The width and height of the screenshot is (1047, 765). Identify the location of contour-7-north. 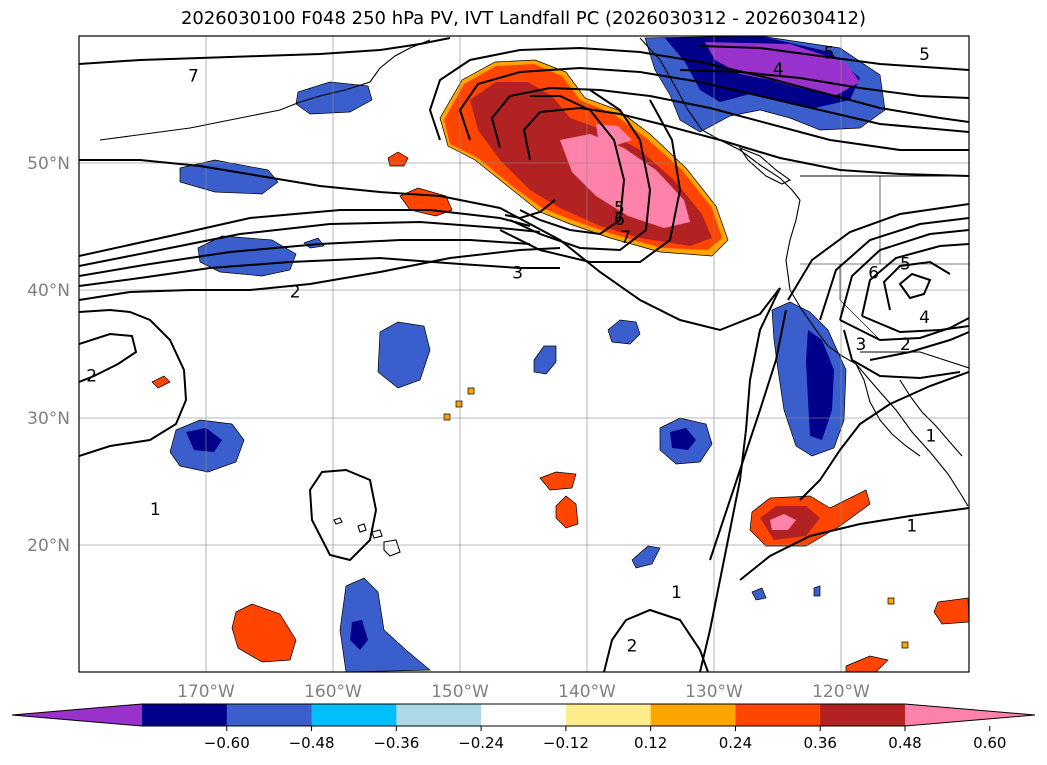
(265, 51).